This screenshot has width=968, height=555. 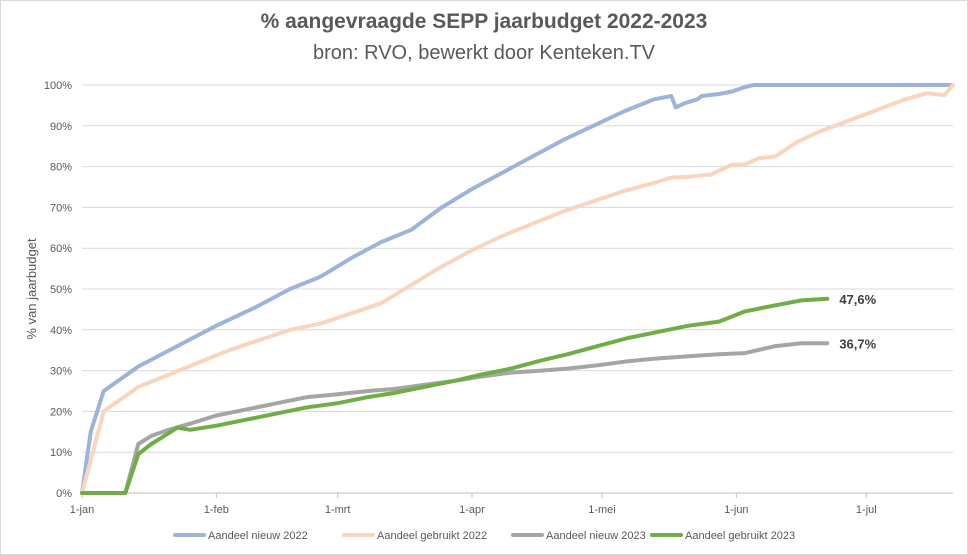 What do you see at coordinates (484, 21) in the screenshot?
I see `chart-title: % aangevraagde SEPP jaarbudget 2022-2023` at bounding box center [484, 21].